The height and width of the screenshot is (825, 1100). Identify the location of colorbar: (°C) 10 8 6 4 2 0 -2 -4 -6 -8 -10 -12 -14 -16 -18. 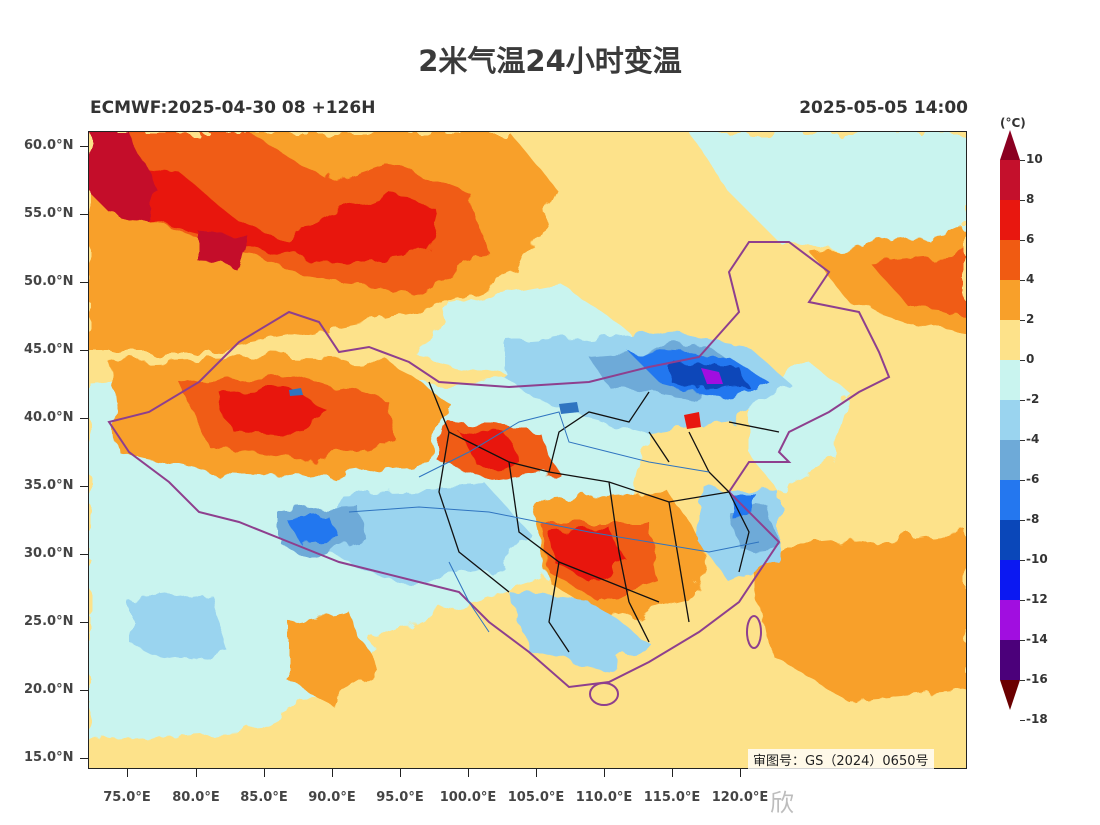
(1040, 450).